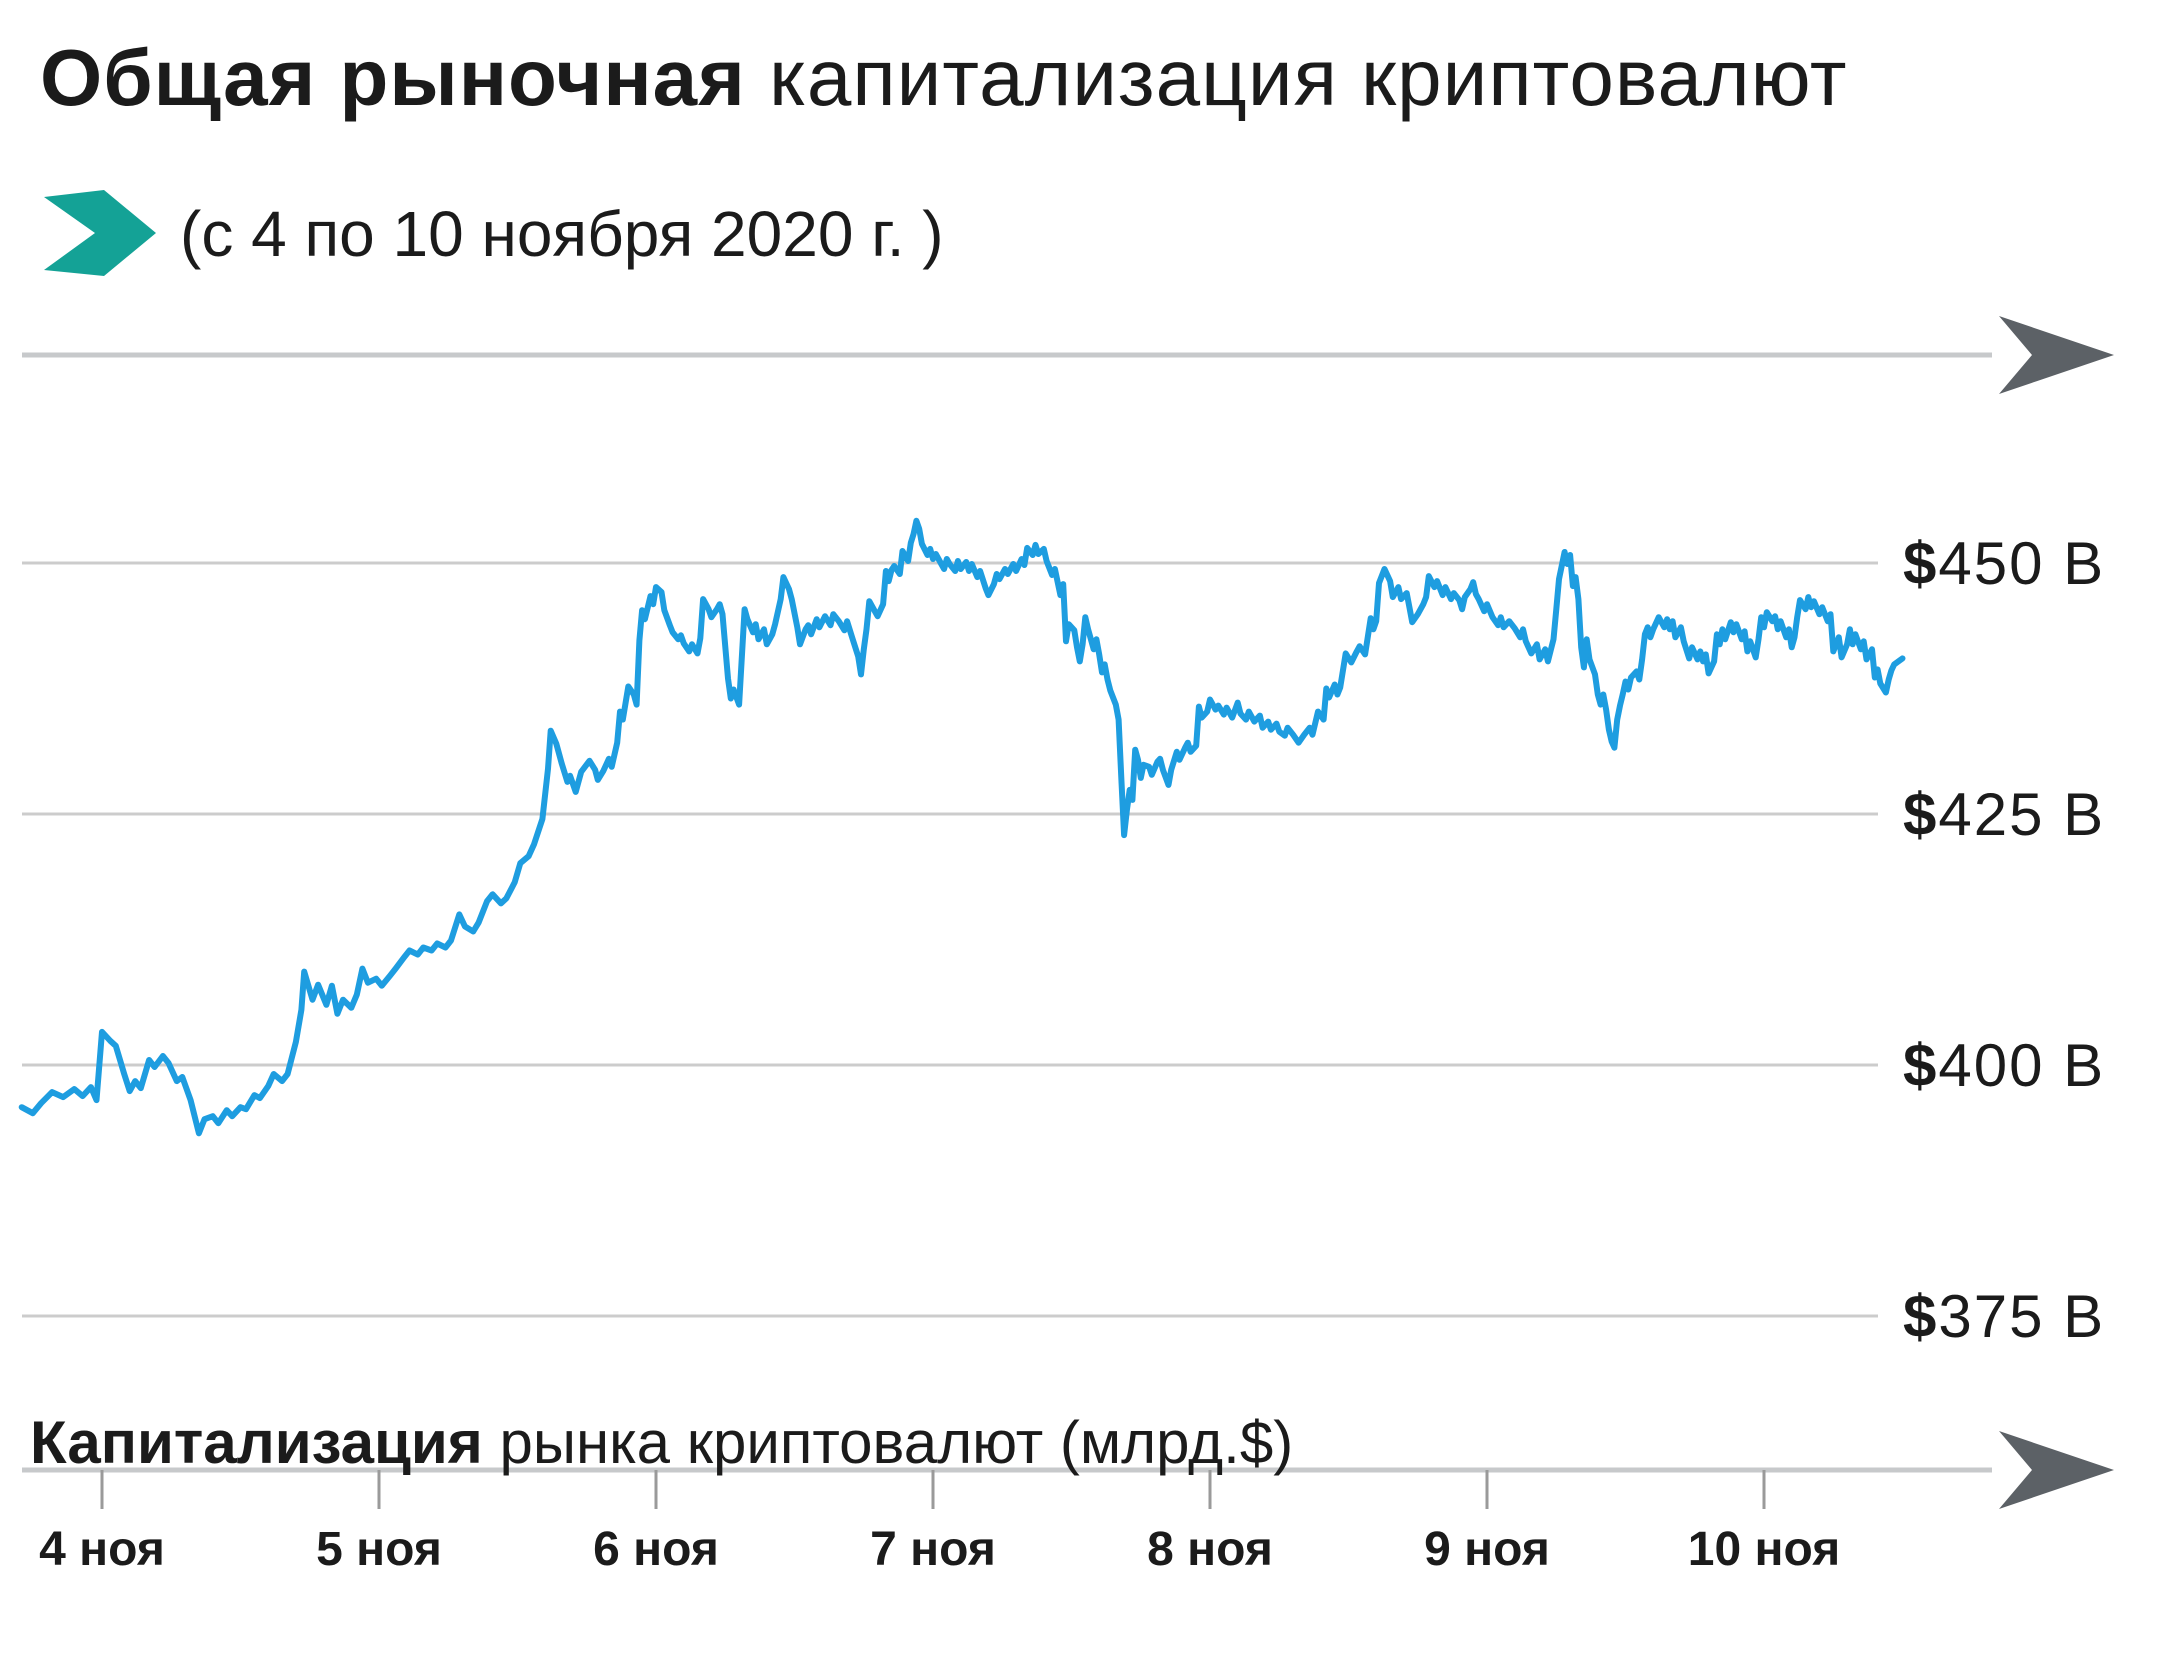 This screenshot has height=1657, width=2160. What do you see at coordinates (888, 1442) in the screenshot?
I see `x-axis-caption-regular: рынка криптовалют (млрд.$)` at bounding box center [888, 1442].